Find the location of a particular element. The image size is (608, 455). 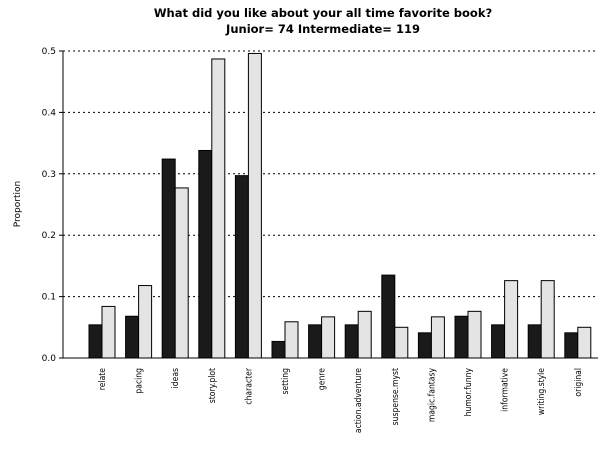

y-tick-label: 0.1 is located at coordinates (49, 298).